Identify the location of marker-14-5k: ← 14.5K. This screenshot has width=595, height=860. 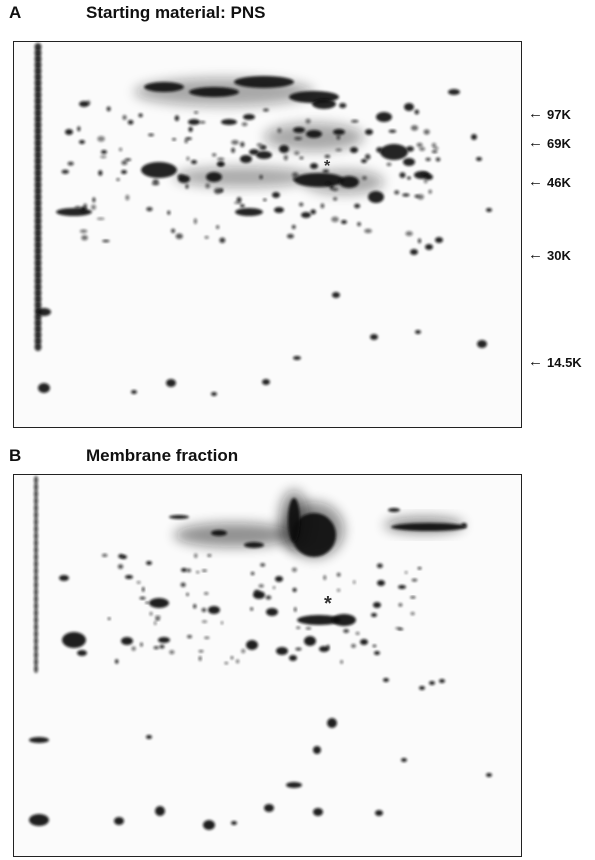
(555, 362).